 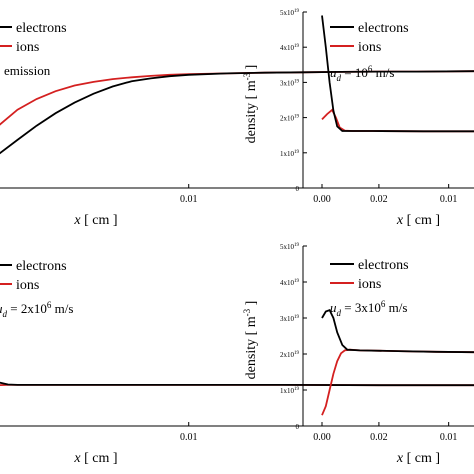 What do you see at coordinates (27, 308) in the screenshot?
I see `annotation-ud-bottom-left-eq: = 2x10` at bounding box center [27, 308].